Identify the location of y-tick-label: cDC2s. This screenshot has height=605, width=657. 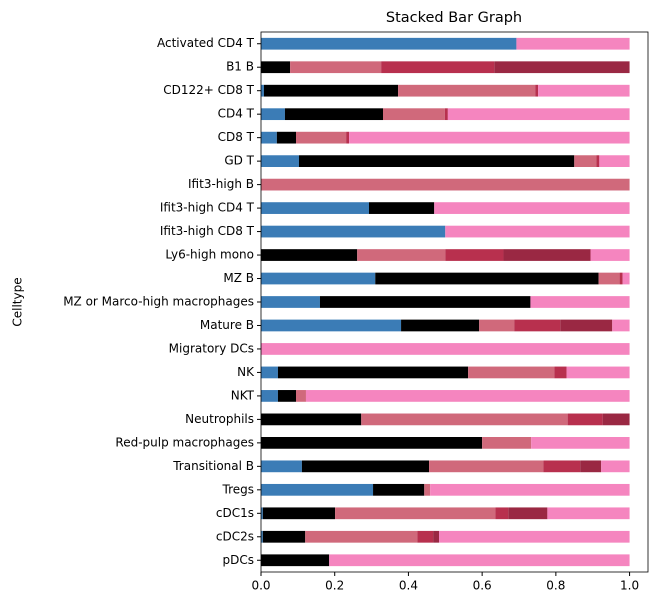
(235, 536).